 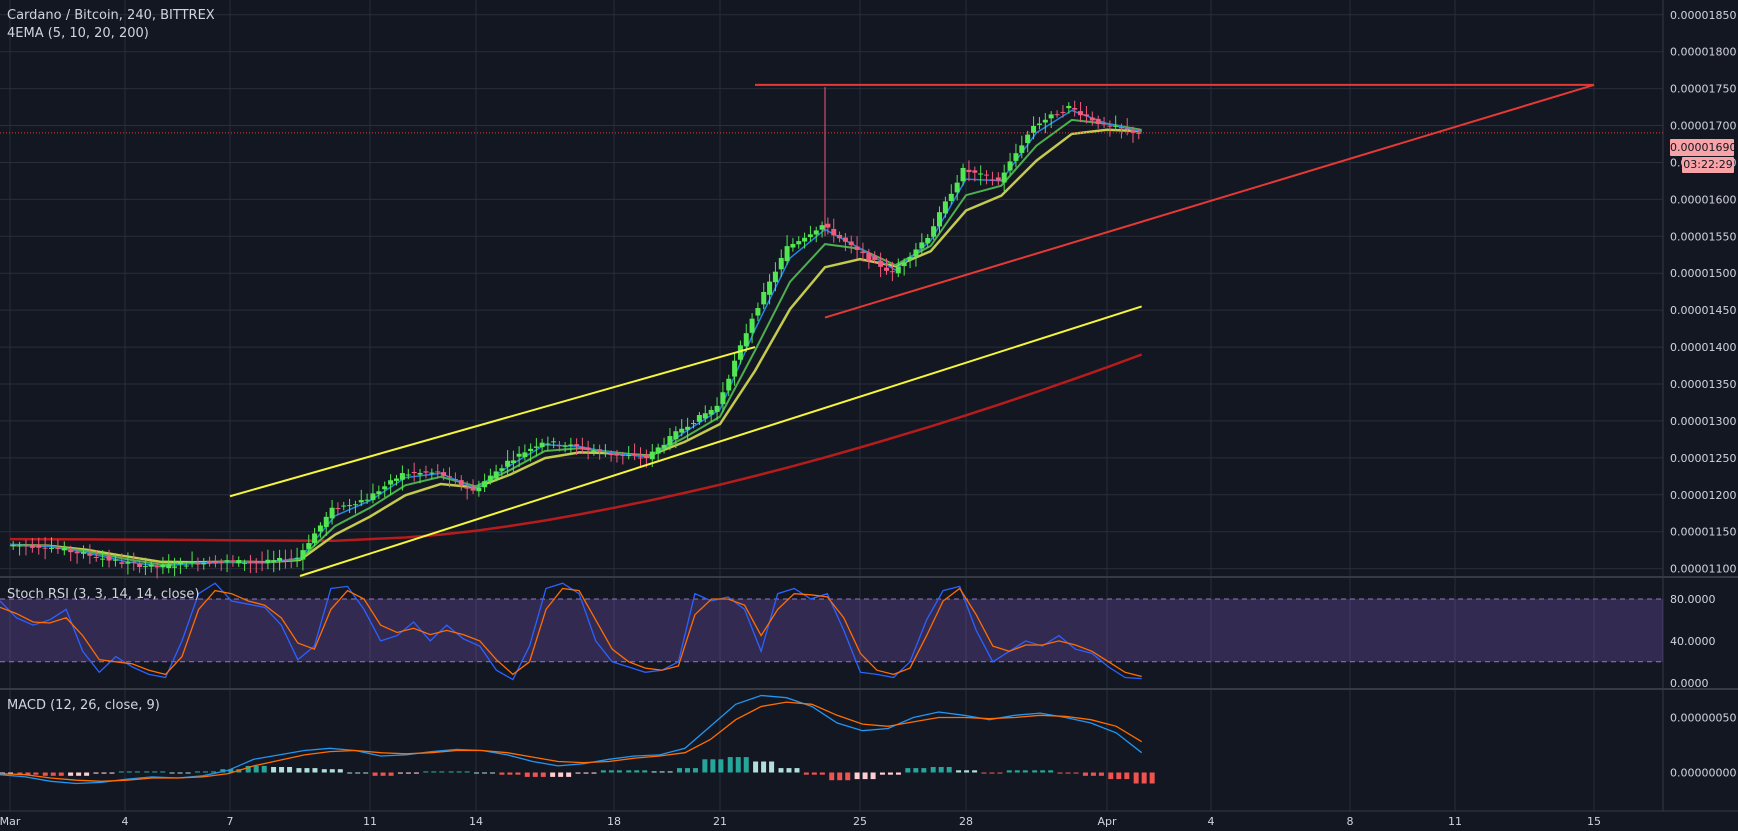 What do you see at coordinates (966, 821) in the screenshot?
I see `time-axis-tick: 28` at bounding box center [966, 821].